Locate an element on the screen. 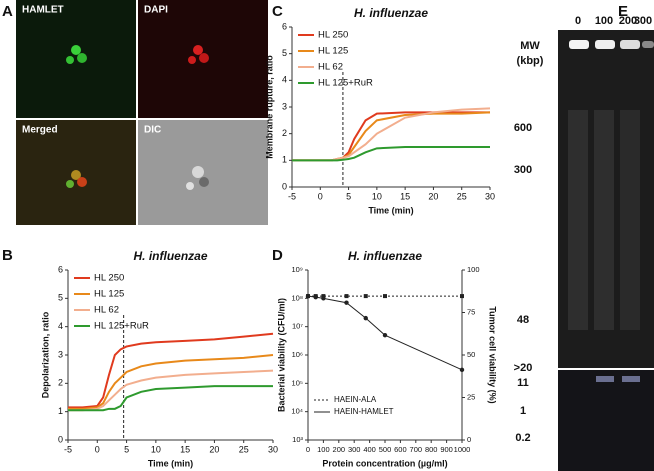  mw-marker: 1 is located at coordinates (523, 411).